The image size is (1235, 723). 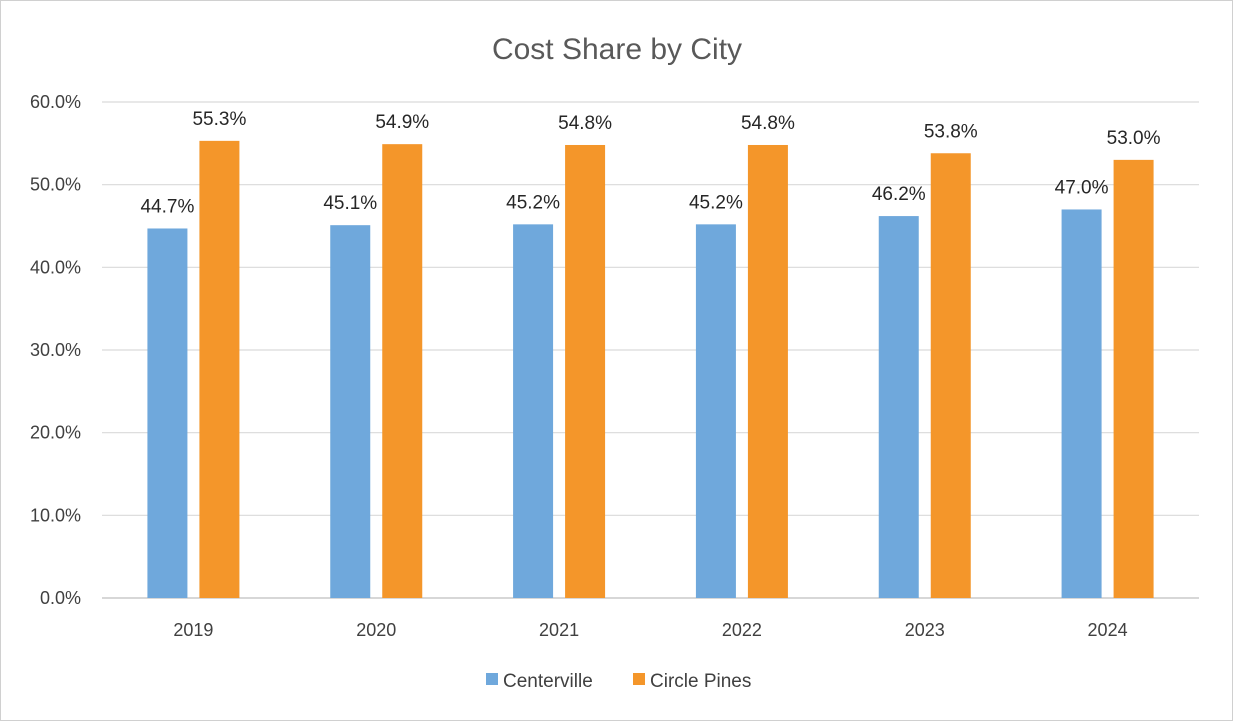 What do you see at coordinates (167, 413) in the screenshot?
I see `bar-centerville-2019` at bounding box center [167, 413].